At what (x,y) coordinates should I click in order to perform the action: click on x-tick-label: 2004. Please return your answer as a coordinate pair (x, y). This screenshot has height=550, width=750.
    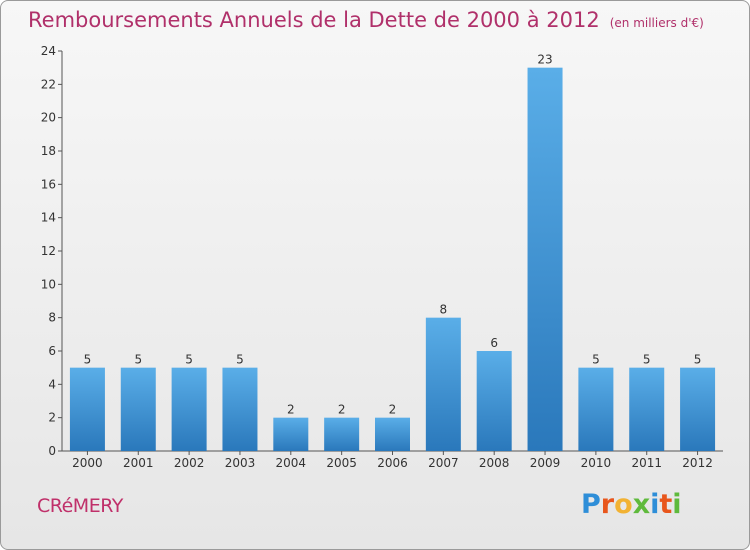
    Looking at the image, I should click on (291, 463).